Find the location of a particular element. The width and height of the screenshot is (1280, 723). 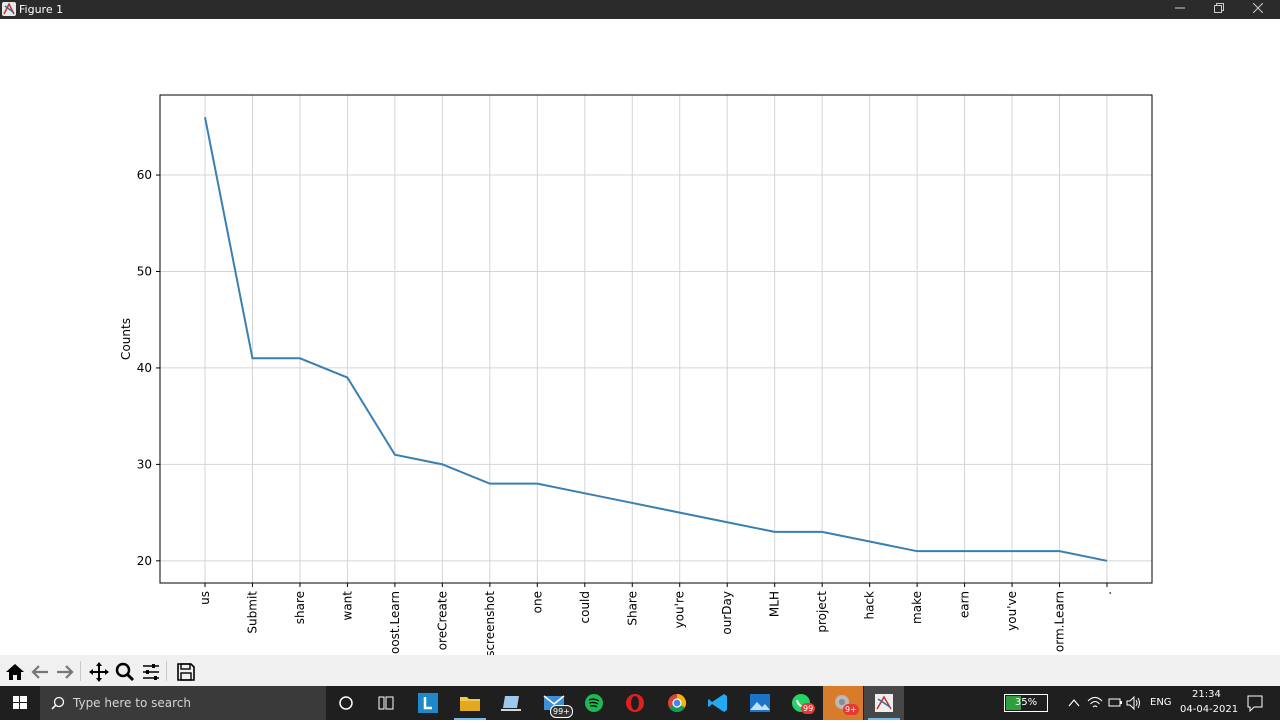

x-tick-label: you've is located at coordinates (1012, 611).